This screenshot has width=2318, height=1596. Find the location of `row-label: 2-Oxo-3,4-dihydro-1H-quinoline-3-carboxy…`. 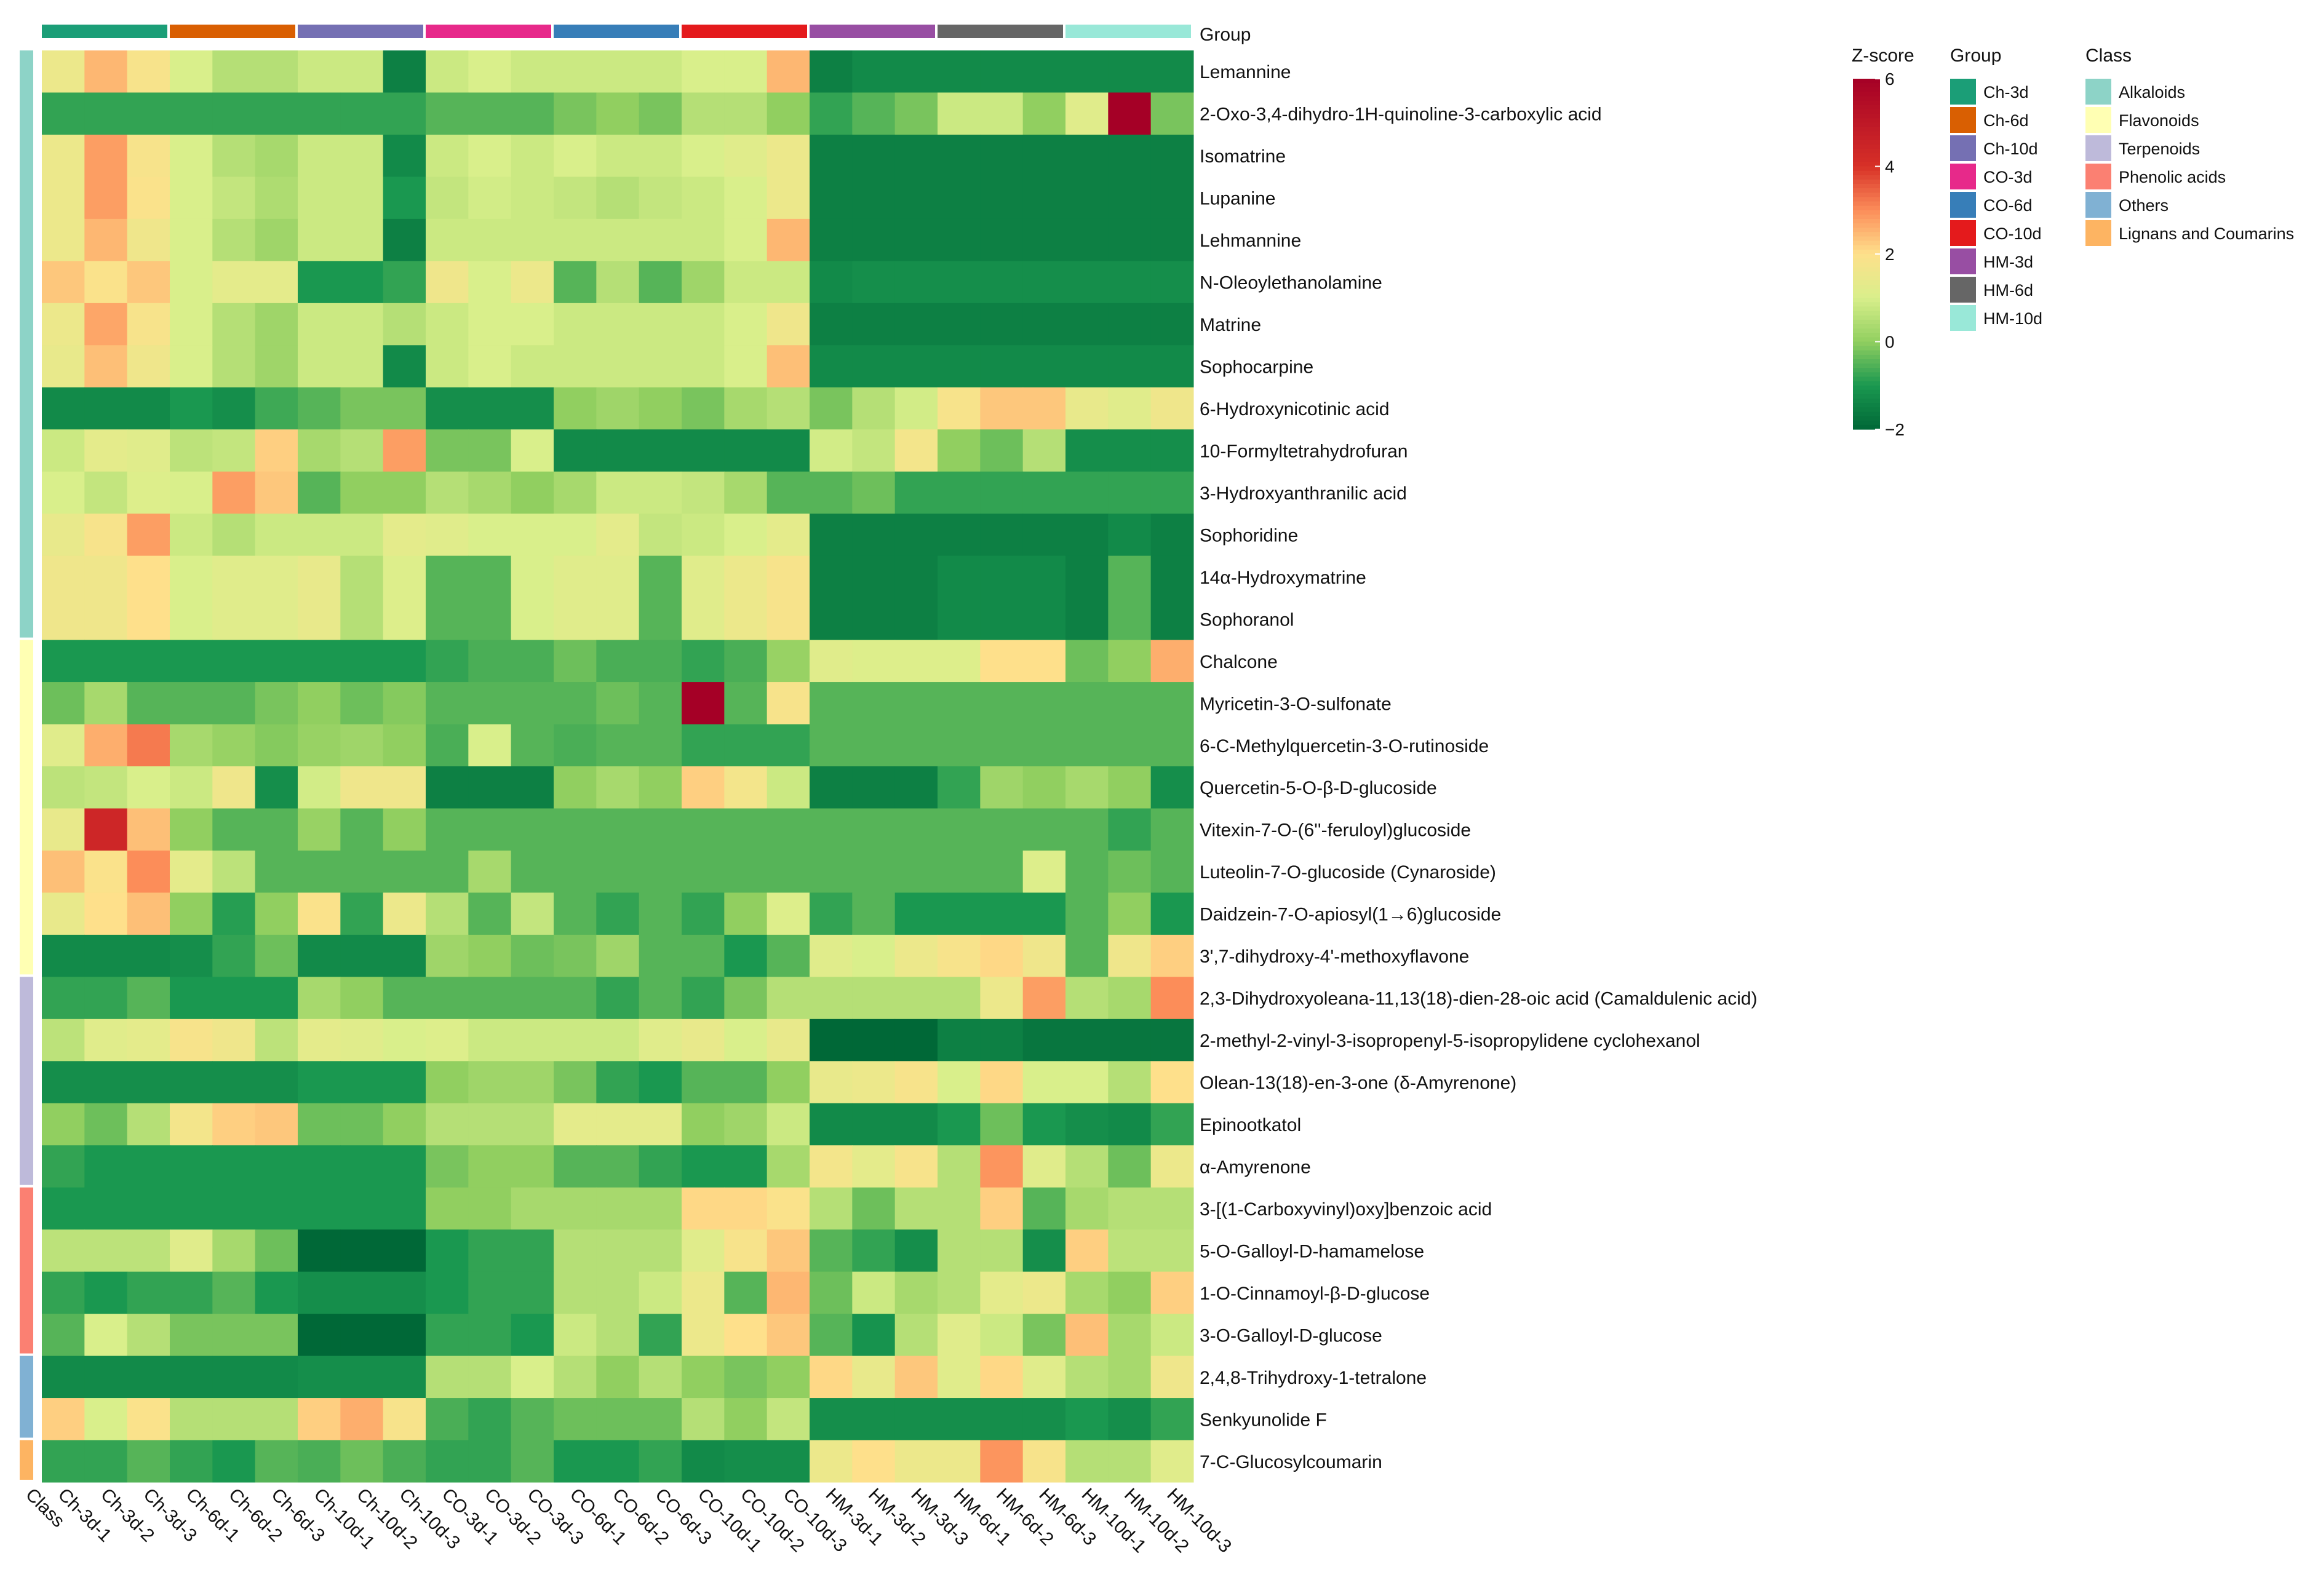

row-label: 2-Oxo-3,4-dihydro-1H-quinoline-3-carboxy… is located at coordinates (1401, 115).